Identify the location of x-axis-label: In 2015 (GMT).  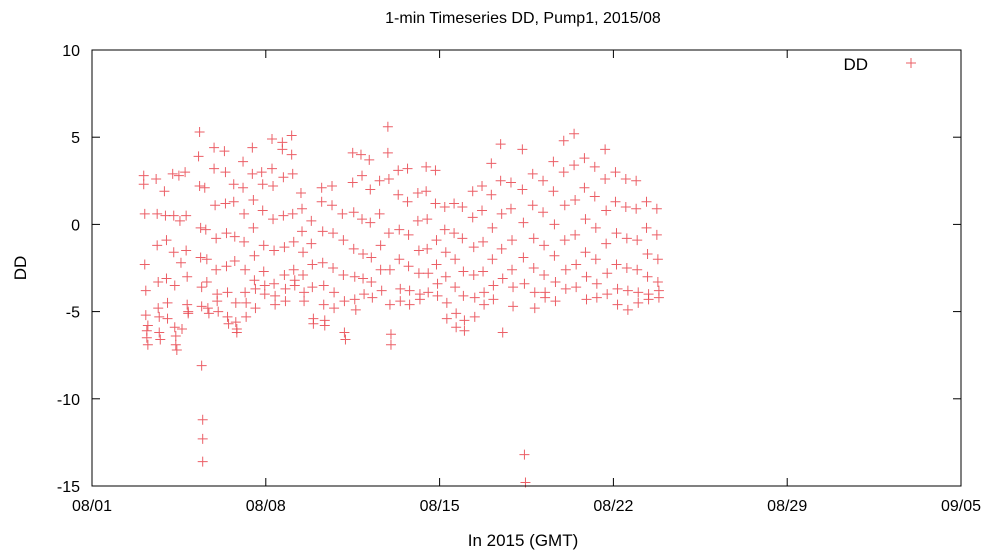
(523, 540).